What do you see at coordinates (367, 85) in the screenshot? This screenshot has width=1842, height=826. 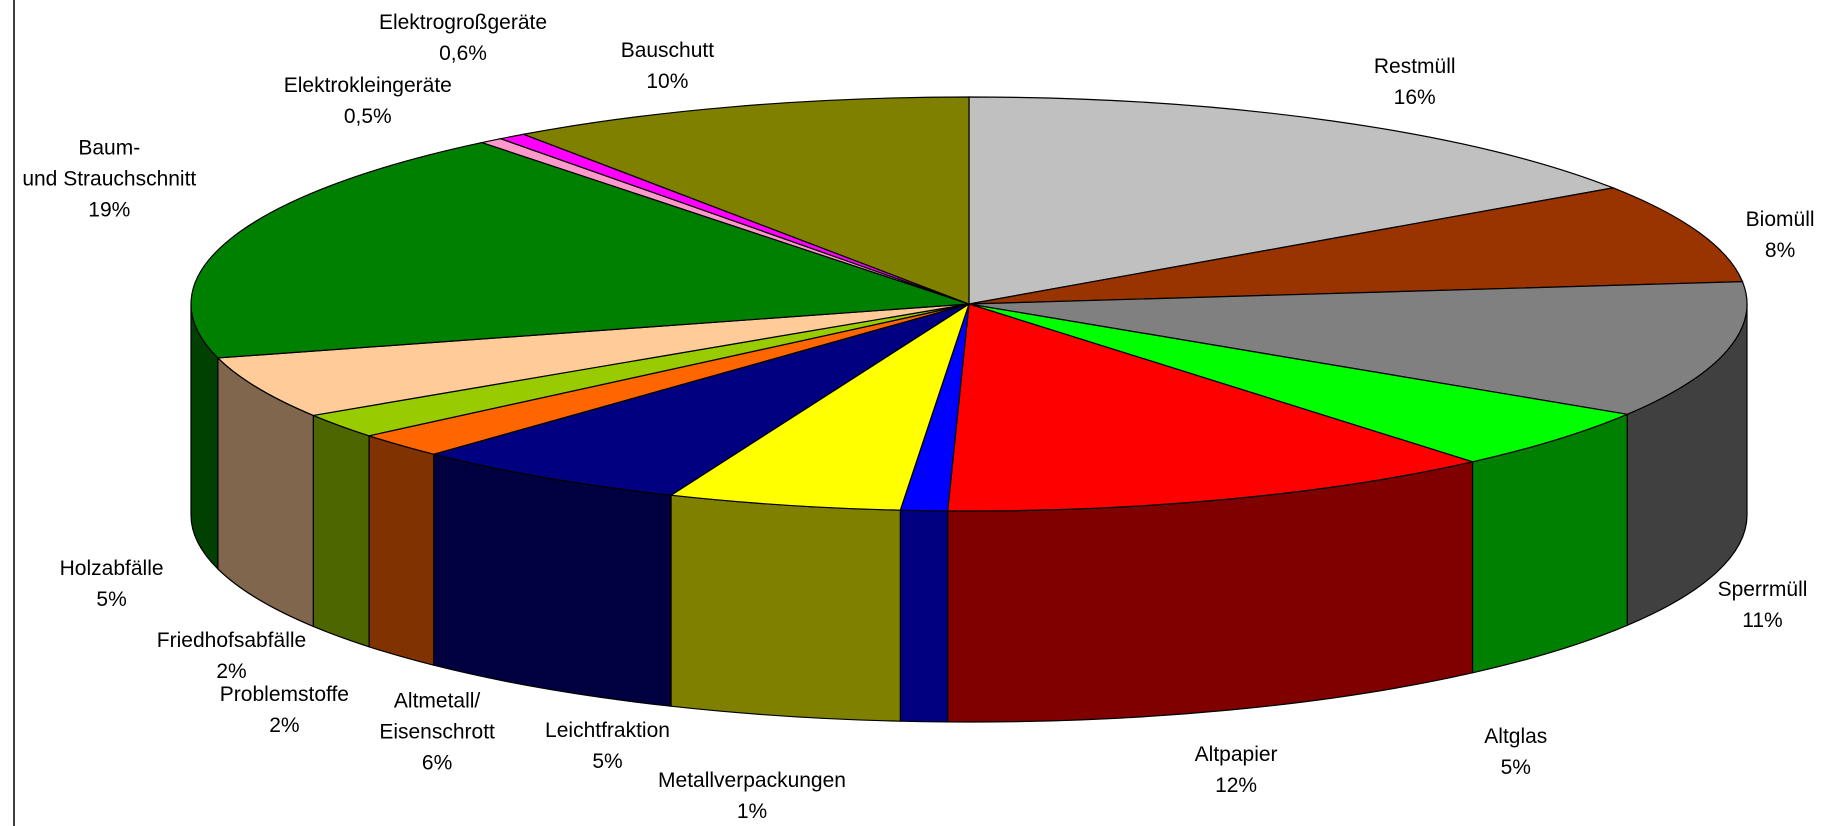 I see `category-label: Elektrokleingeräte` at bounding box center [367, 85].